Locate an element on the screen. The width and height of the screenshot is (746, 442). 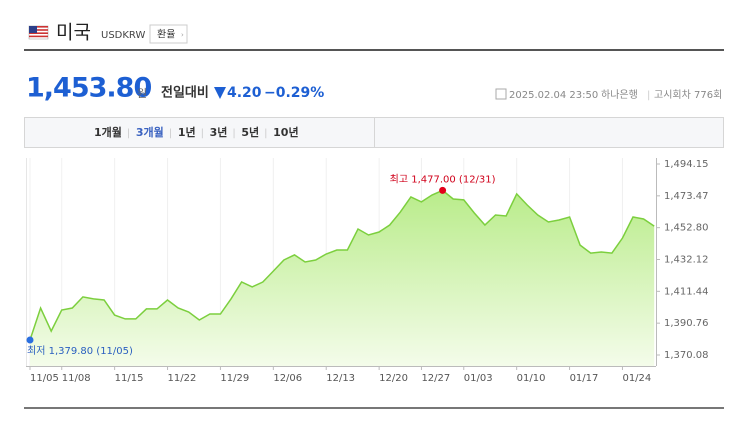
tab: 3년 is located at coordinates (219, 132).